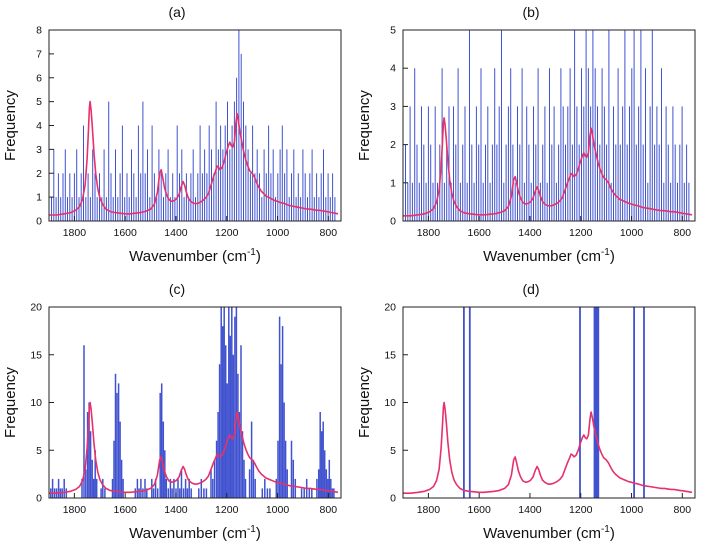  I want to click on svg-text: 7, so click(39, 54).